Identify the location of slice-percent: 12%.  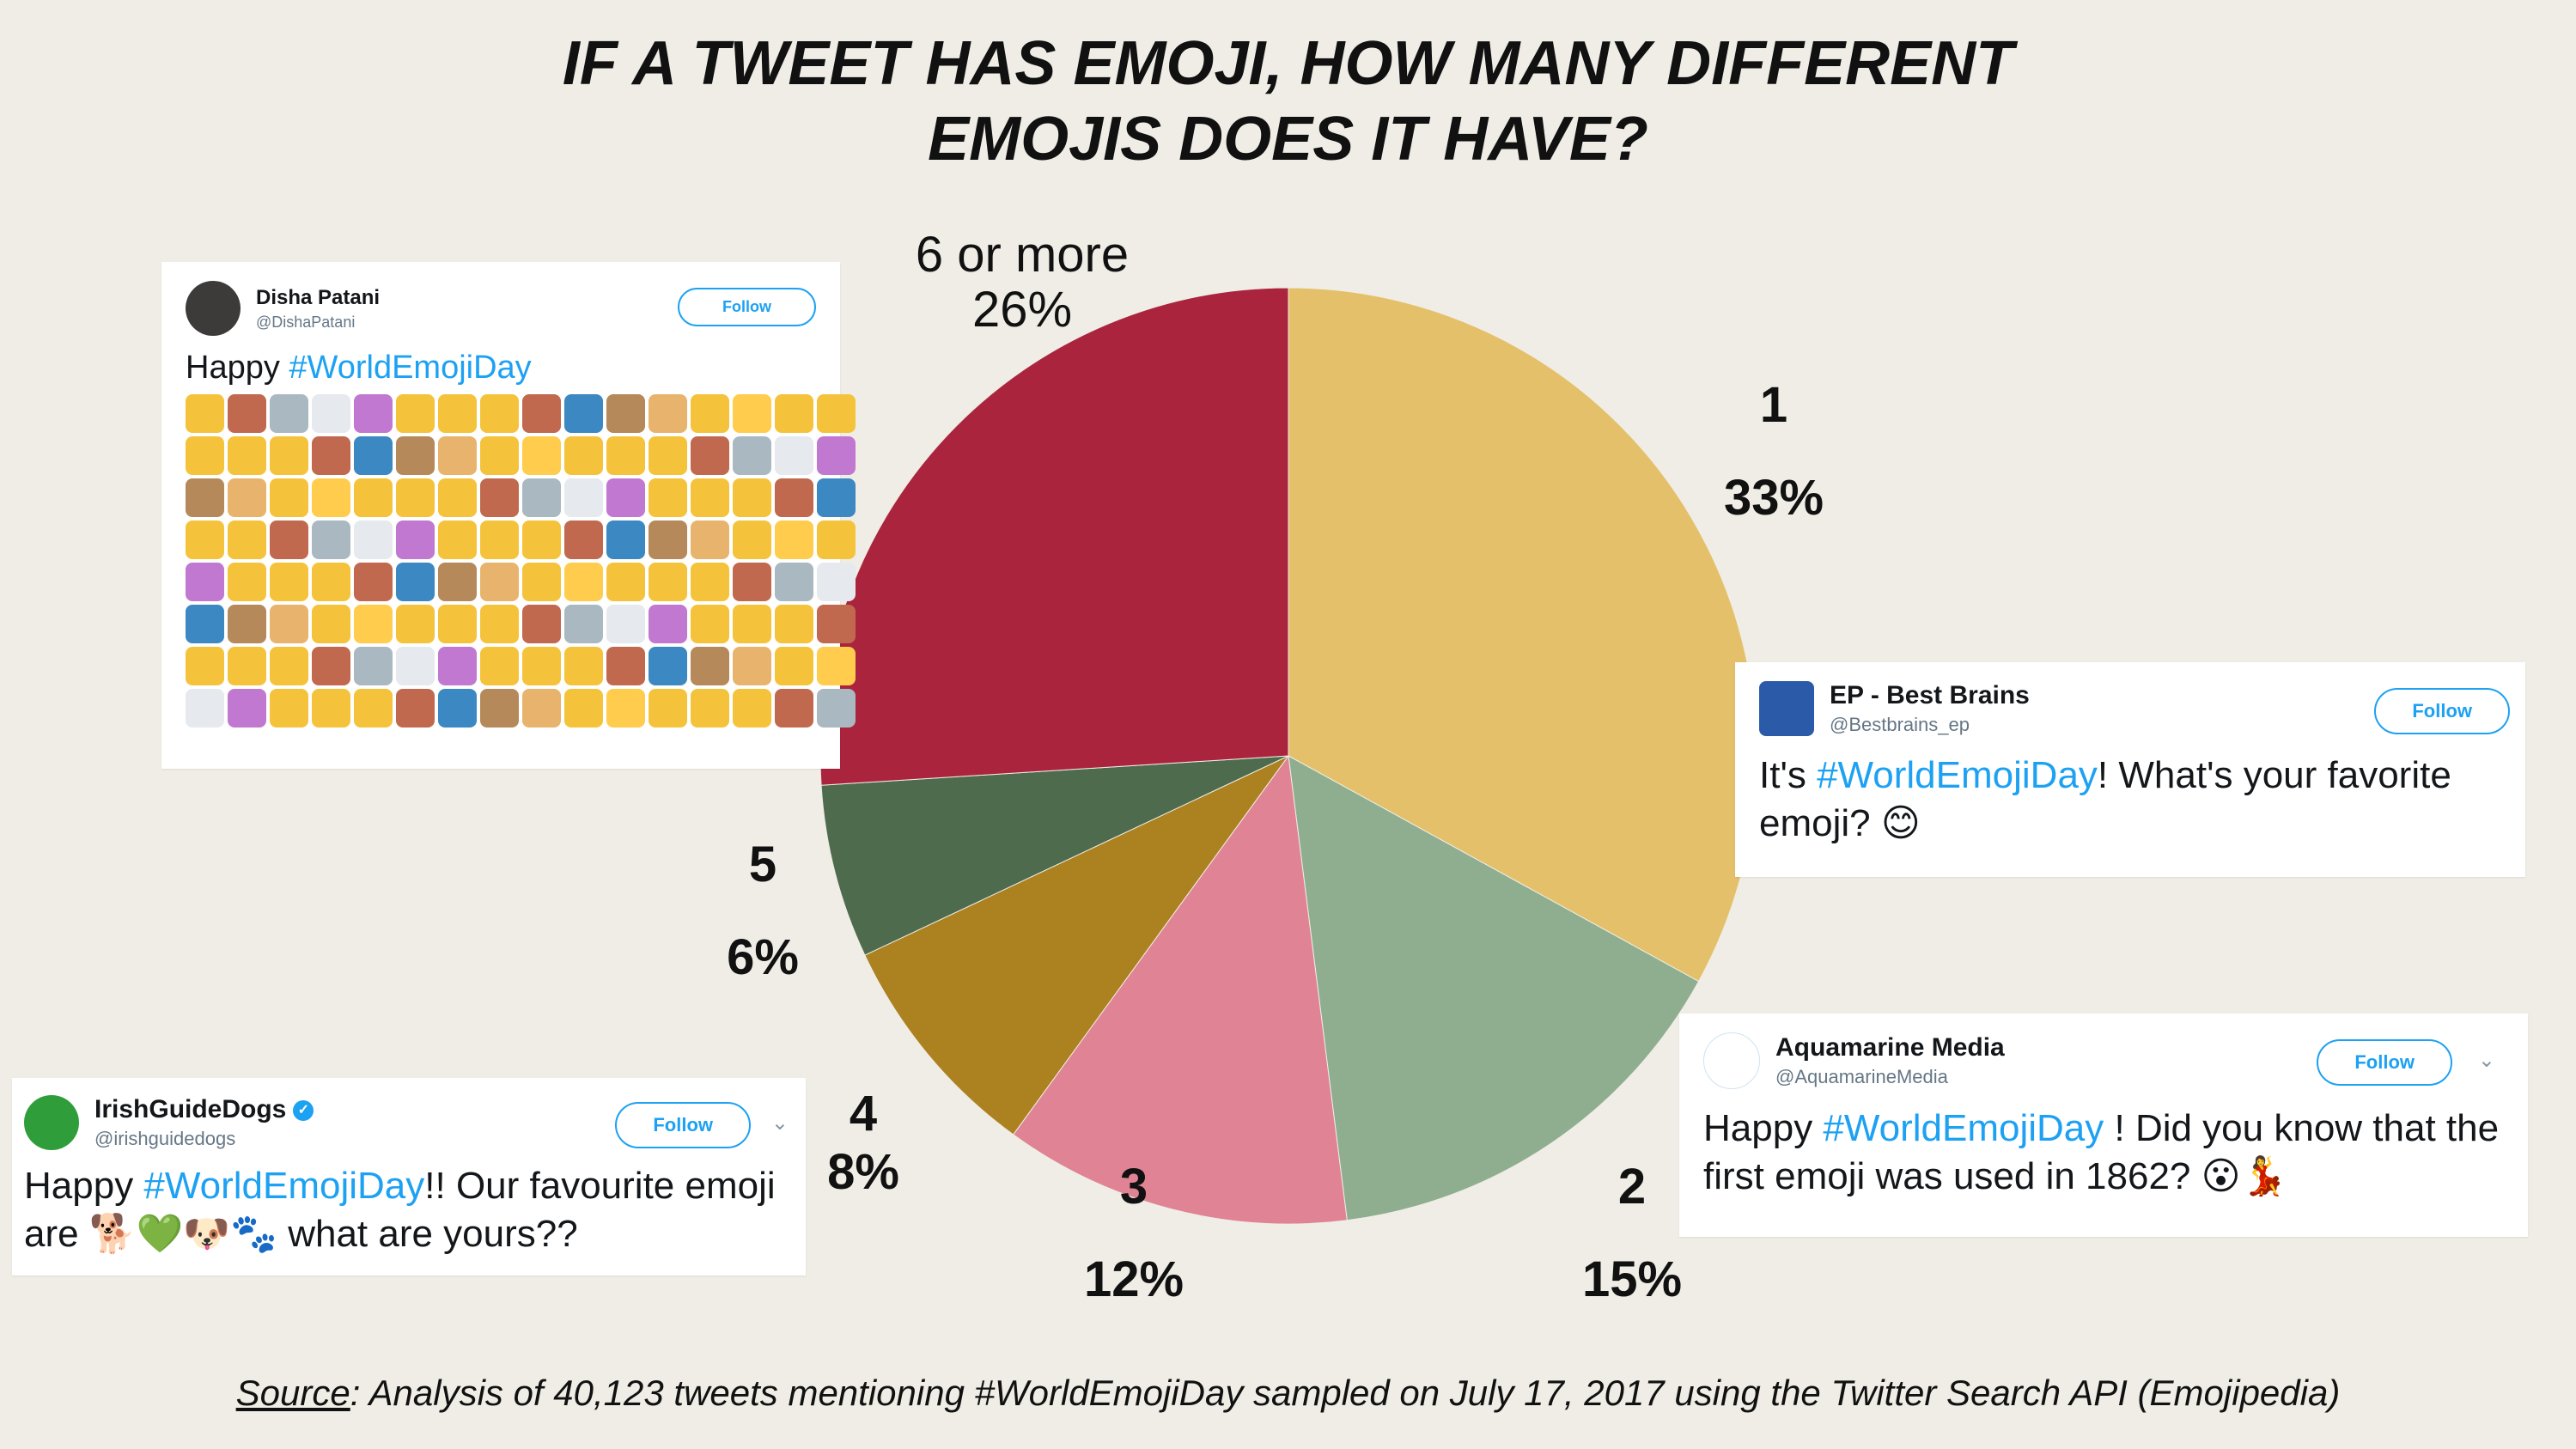
(1133, 1279).